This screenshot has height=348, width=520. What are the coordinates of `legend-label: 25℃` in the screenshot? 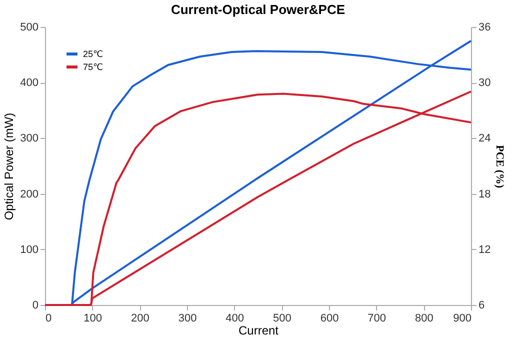 It's located at (93, 54).